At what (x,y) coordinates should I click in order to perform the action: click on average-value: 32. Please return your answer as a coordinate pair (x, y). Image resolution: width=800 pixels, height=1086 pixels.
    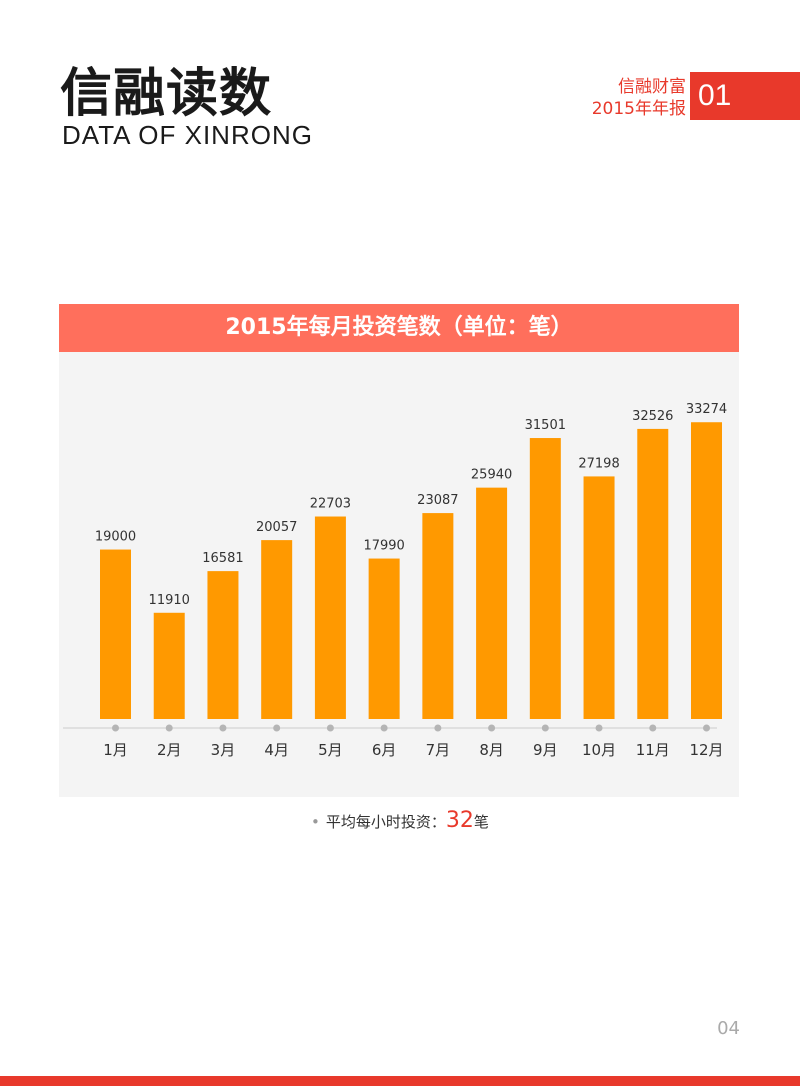
    Looking at the image, I should click on (459, 820).